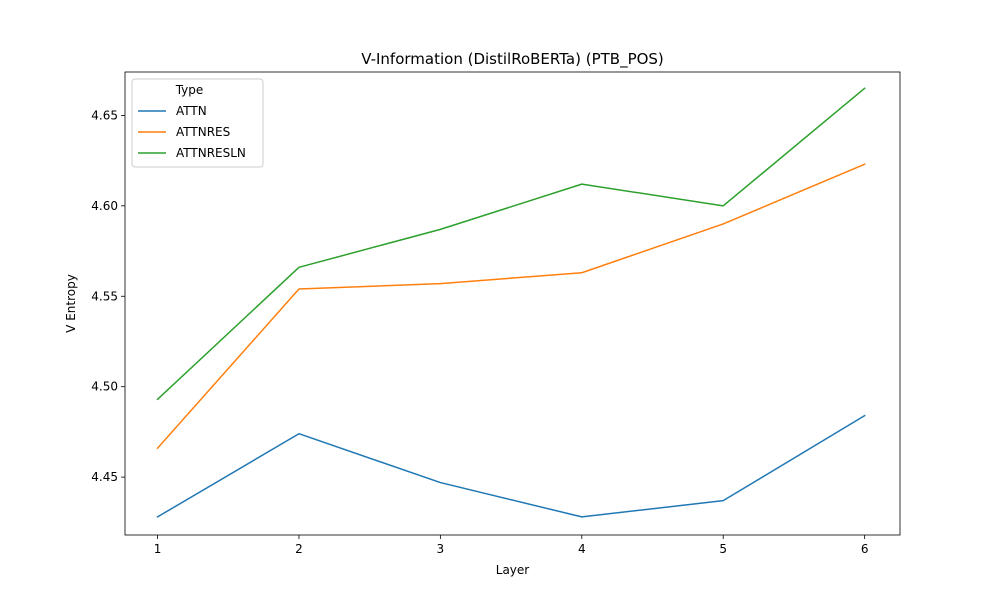  What do you see at coordinates (104, 115) in the screenshot?
I see `y-tick-label: 4.65` at bounding box center [104, 115].